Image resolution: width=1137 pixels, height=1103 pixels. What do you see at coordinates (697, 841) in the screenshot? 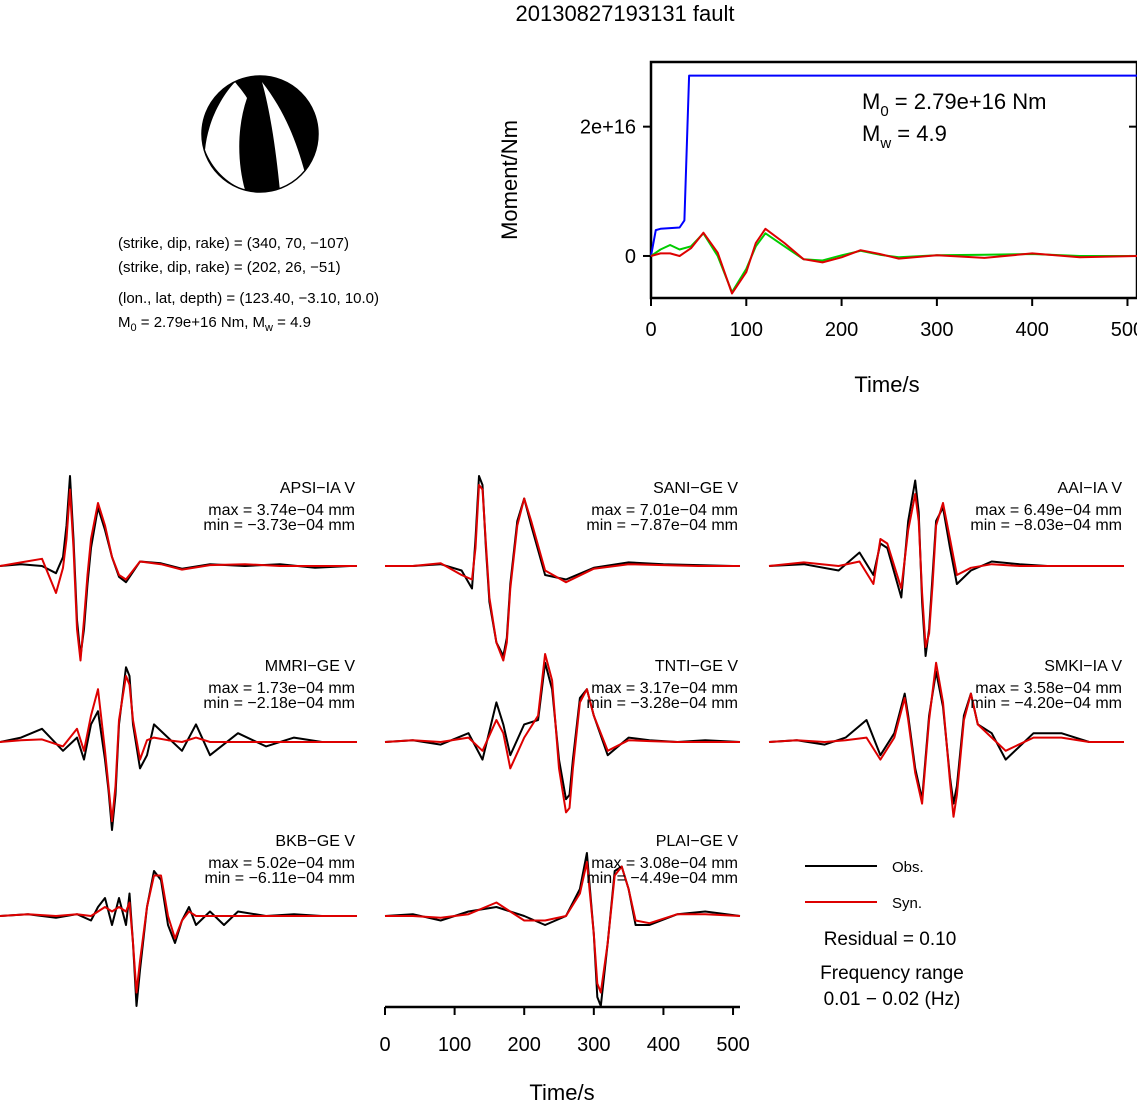
I see `station-name-label: PLAI−GE V` at bounding box center [697, 841].